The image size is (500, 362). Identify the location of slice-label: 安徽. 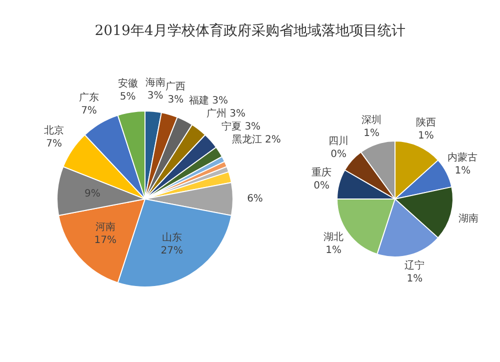
(128, 83).